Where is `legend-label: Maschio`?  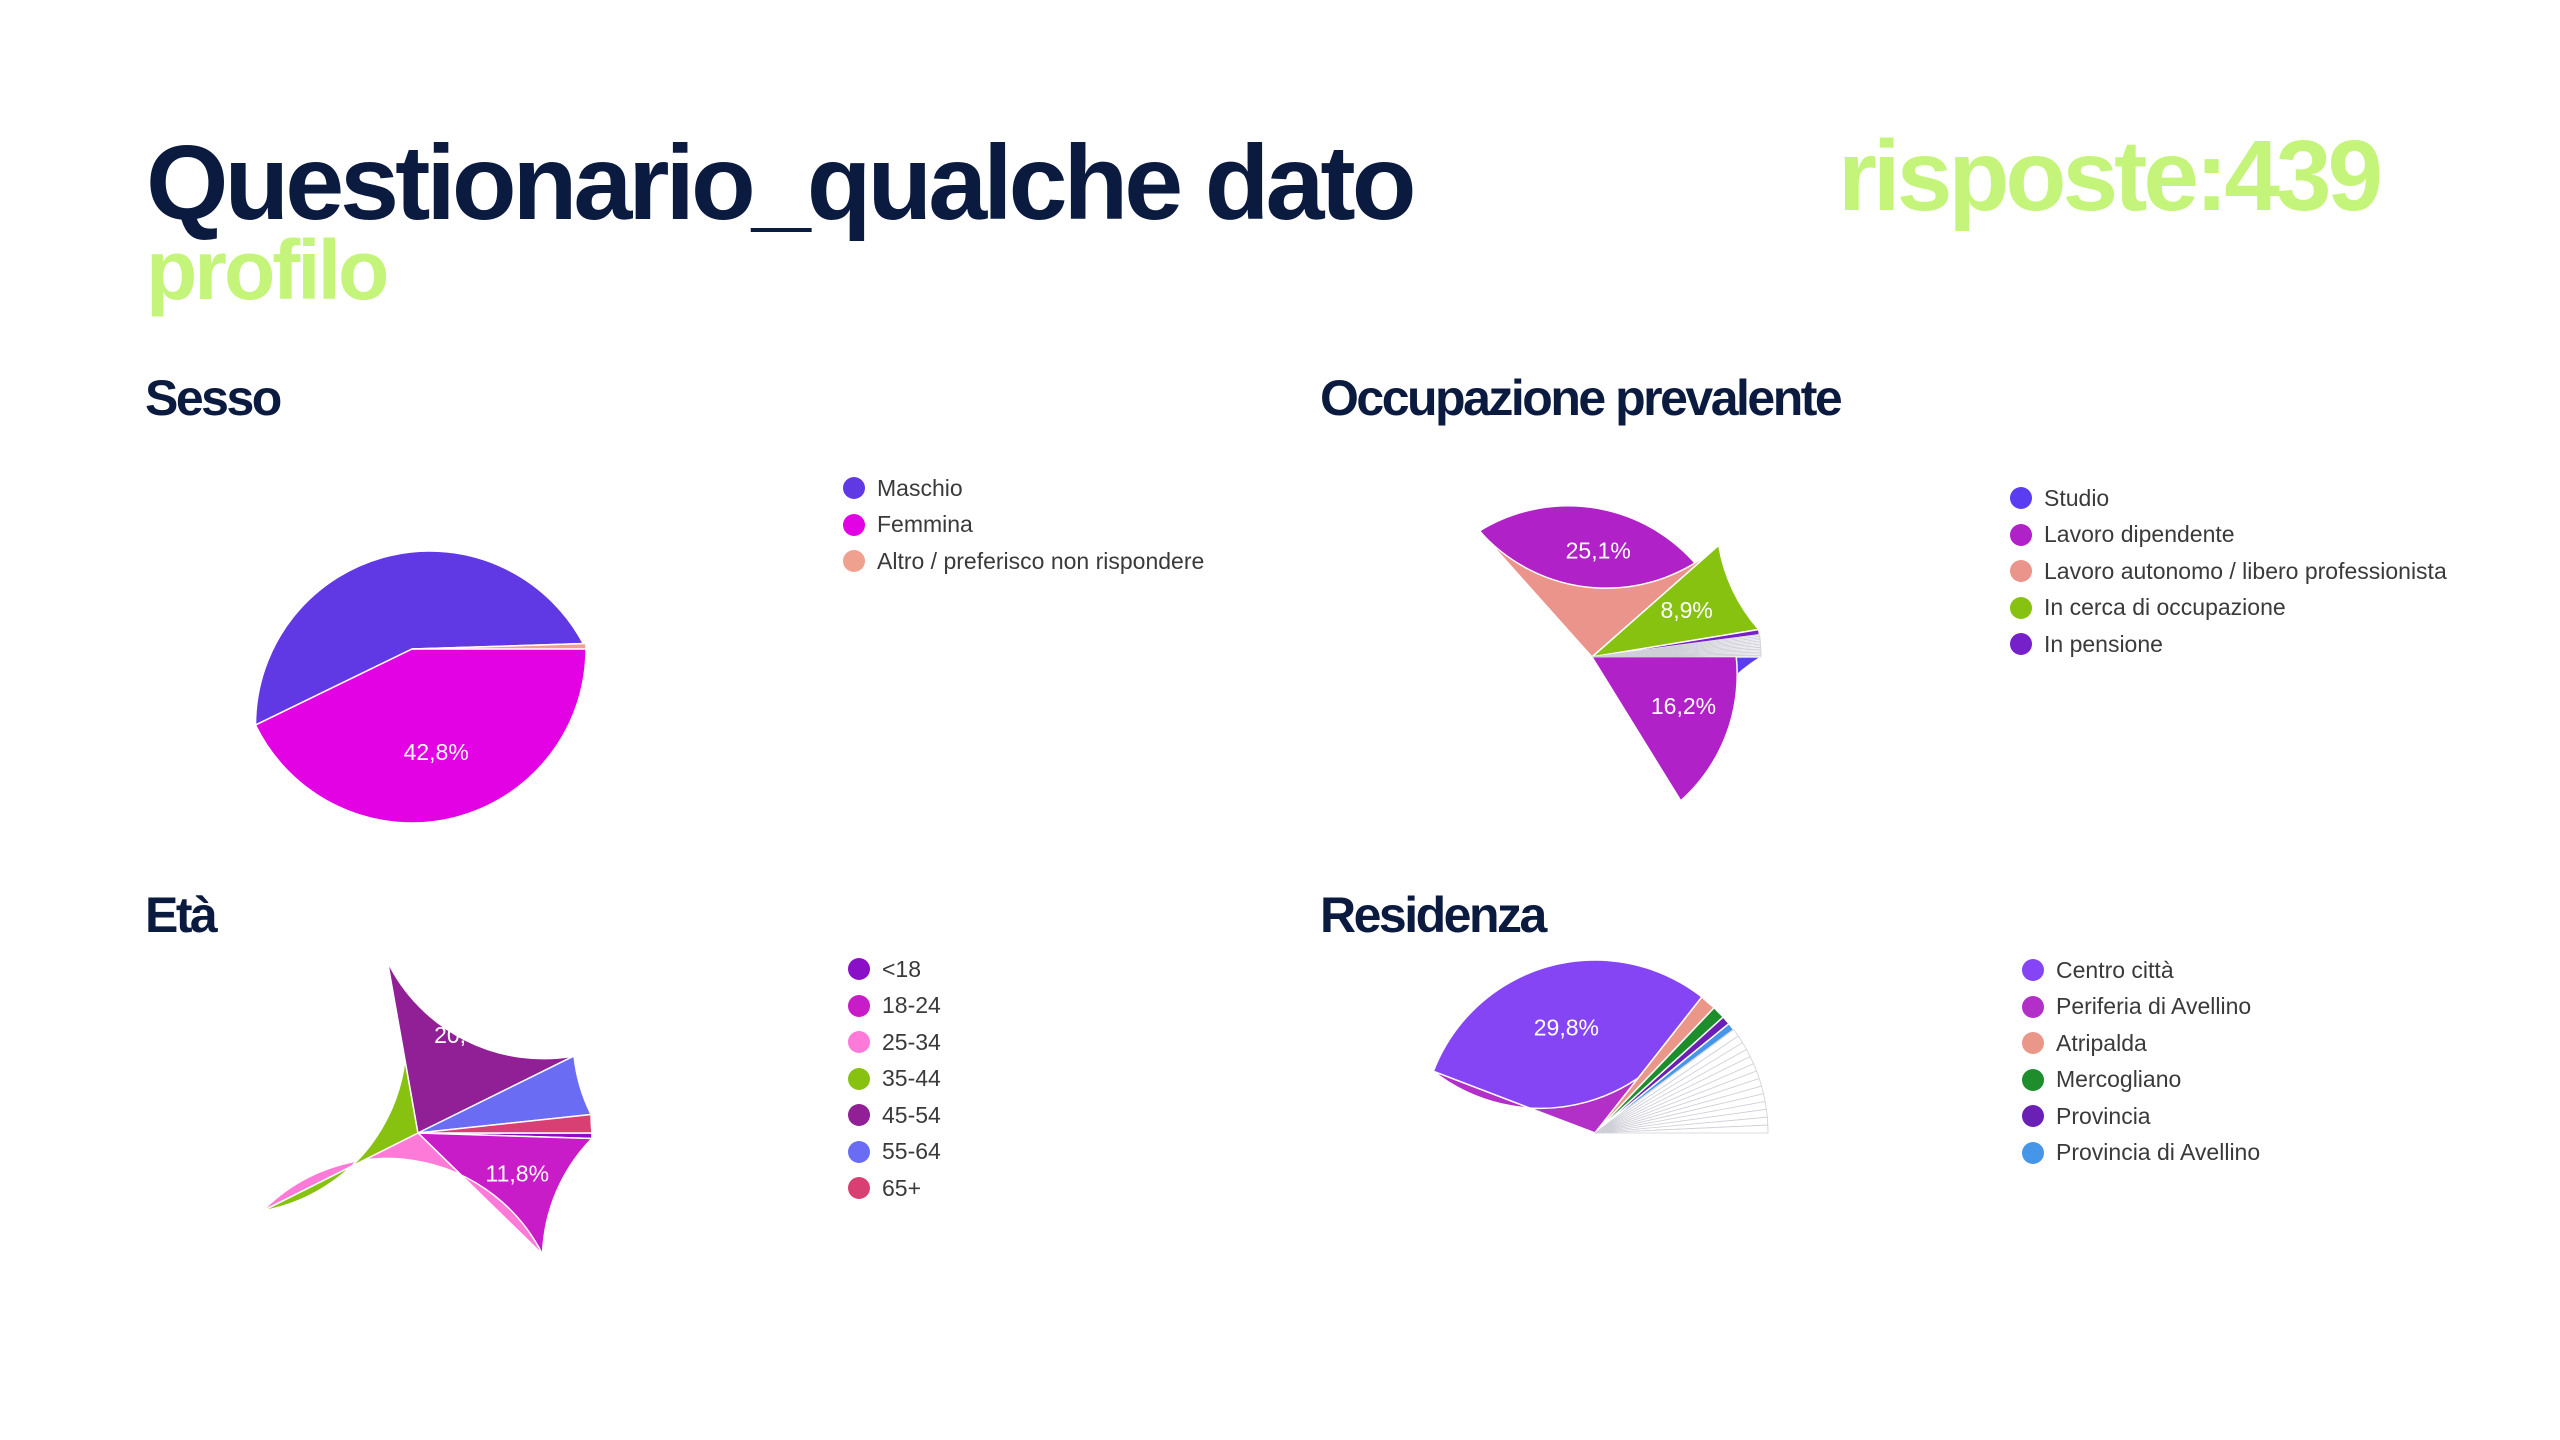
legend-label: Maschio is located at coordinates (920, 487).